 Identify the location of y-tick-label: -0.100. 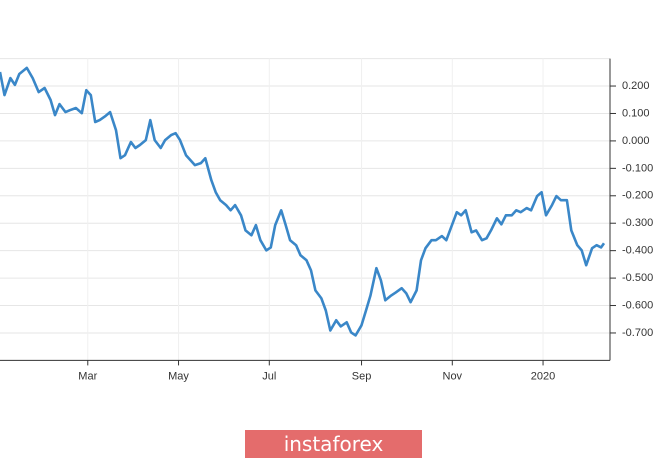
(637, 168).